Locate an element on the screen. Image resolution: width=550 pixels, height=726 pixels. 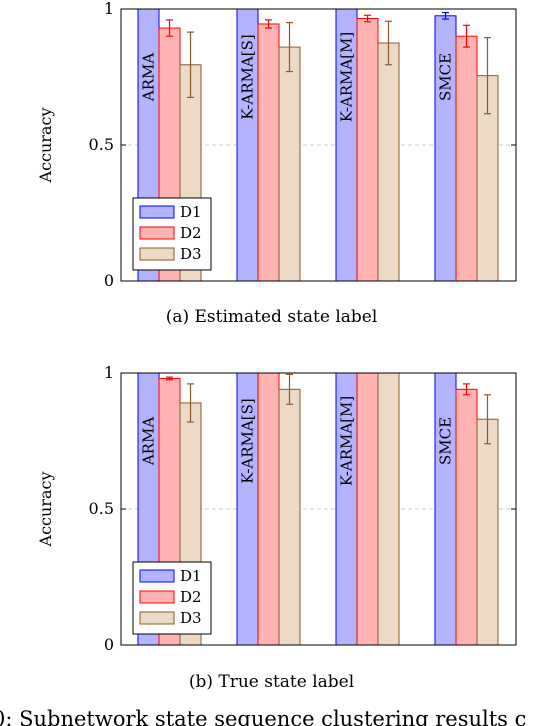
chart-caption: (b) True state label is located at coordinates (271, 682).